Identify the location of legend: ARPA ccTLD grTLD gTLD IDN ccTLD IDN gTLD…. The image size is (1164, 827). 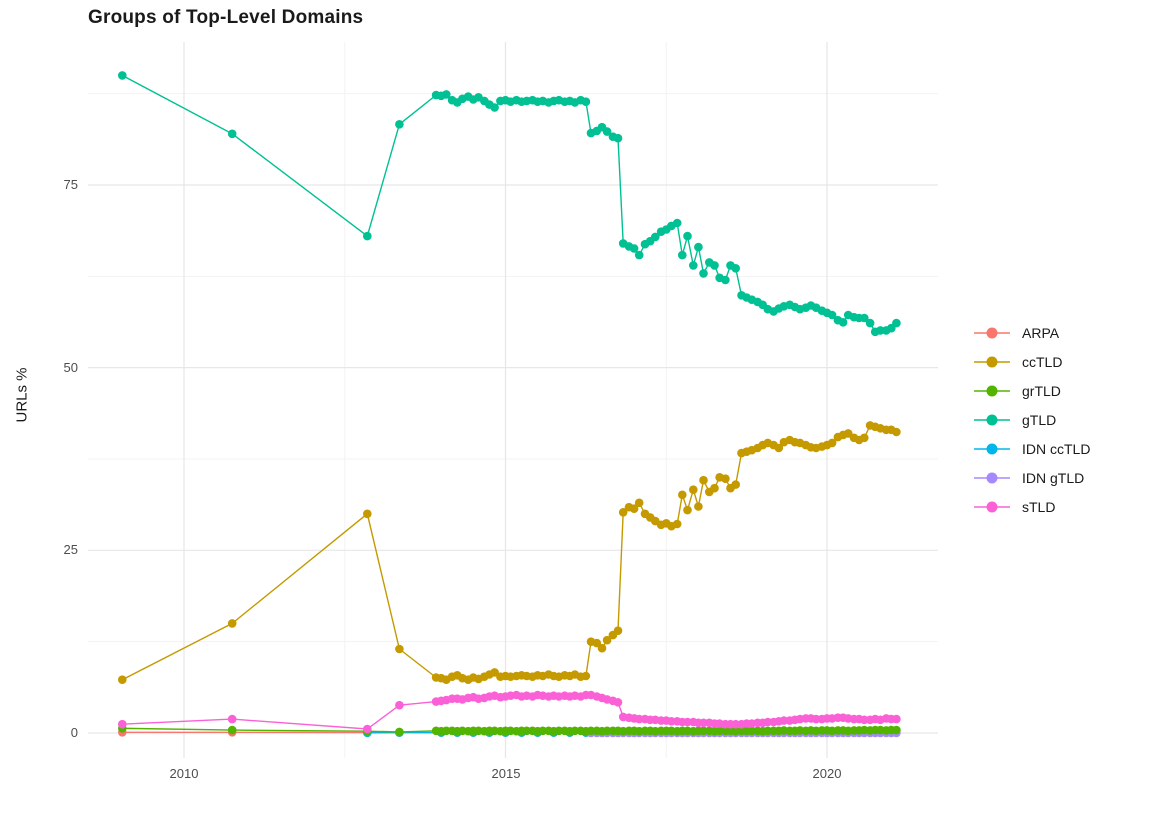
(1032, 419).